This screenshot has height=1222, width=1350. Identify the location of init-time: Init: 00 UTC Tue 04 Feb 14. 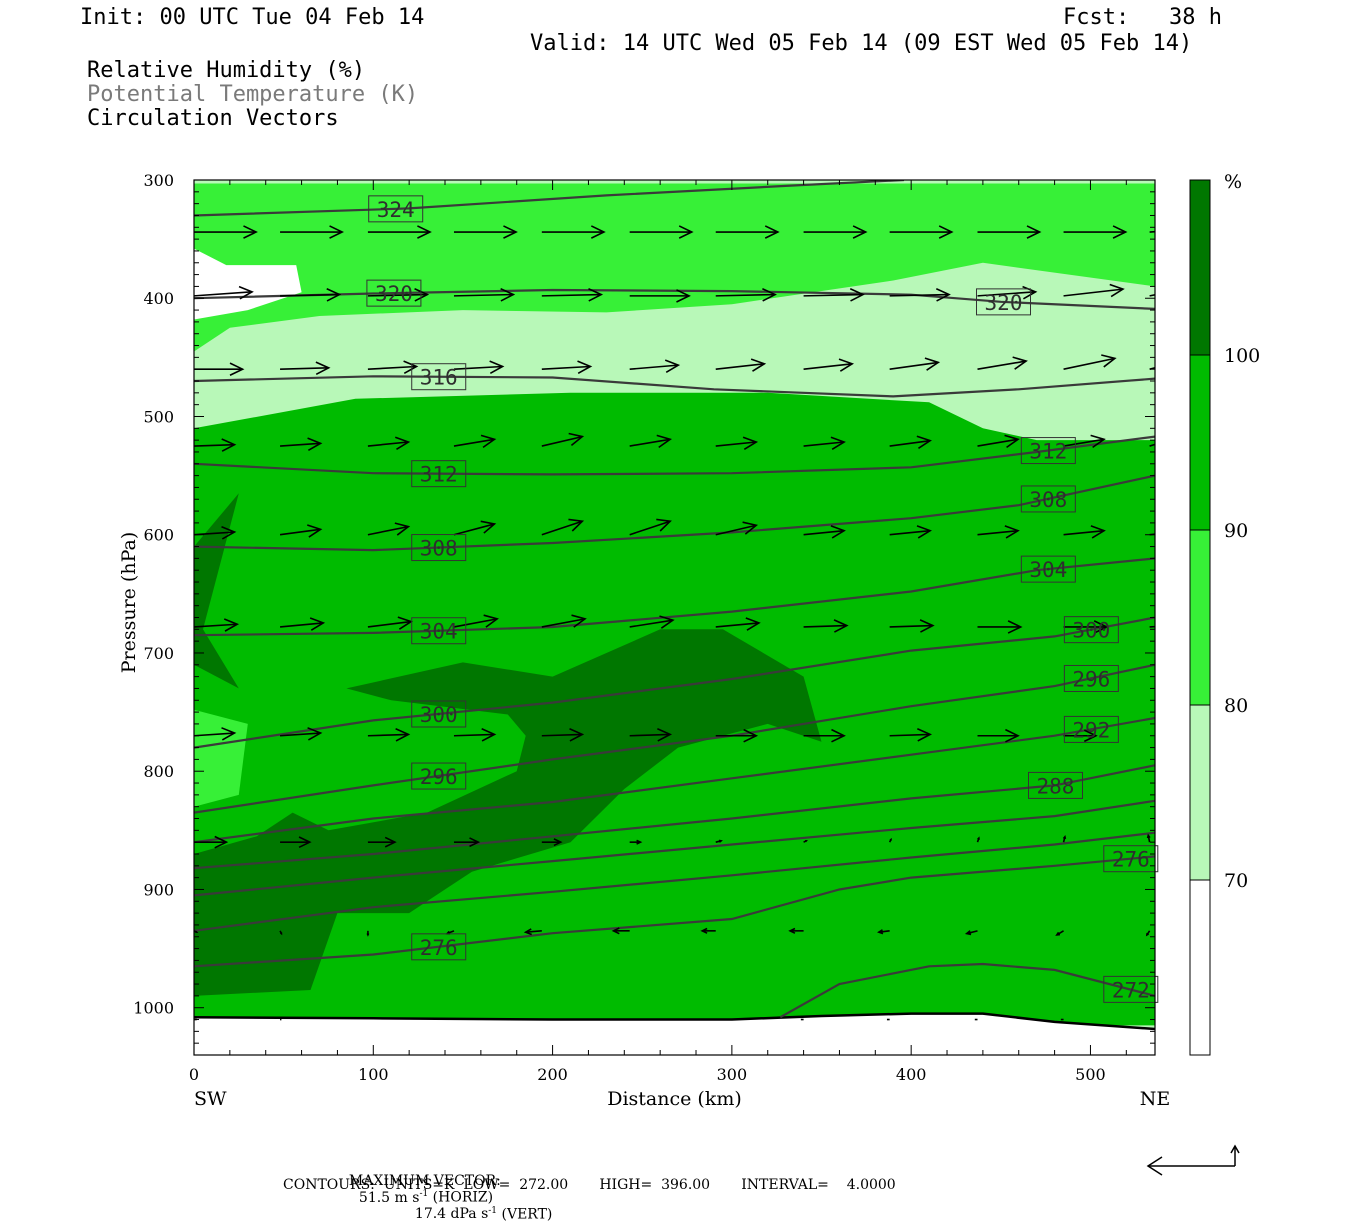
(252, 17).